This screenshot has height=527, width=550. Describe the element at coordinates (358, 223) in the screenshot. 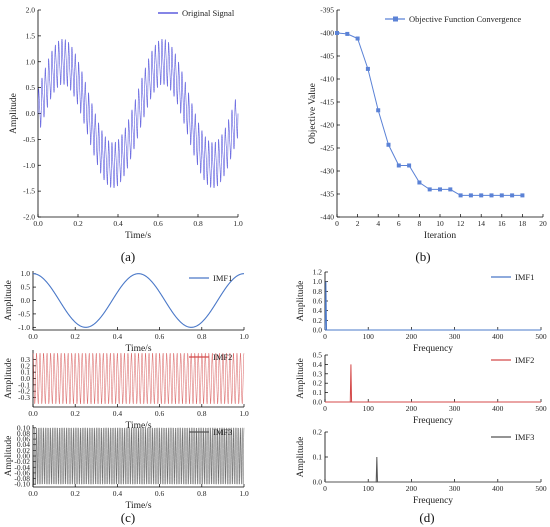

I see `chart-b-x-tick-label: 2` at that location.